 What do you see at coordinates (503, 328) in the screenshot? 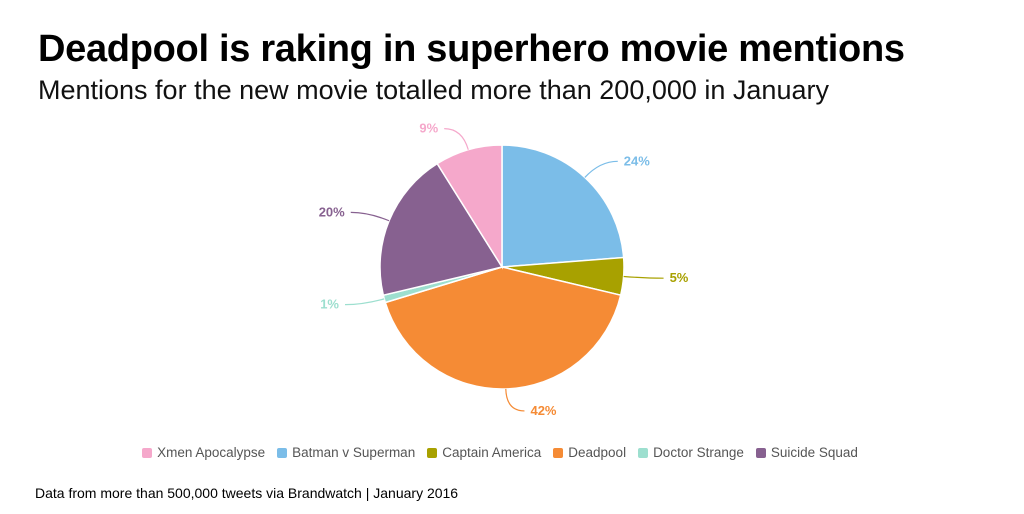
I see `pie-slice-deadpool` at bounding box center [503, 328].